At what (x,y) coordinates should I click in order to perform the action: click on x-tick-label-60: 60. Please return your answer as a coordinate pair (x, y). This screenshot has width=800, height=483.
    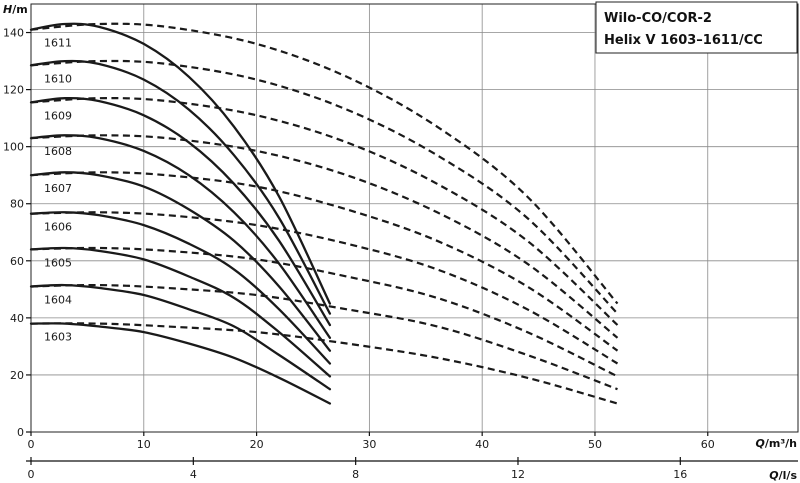
    Looking at the image, I should click on (708, 444).